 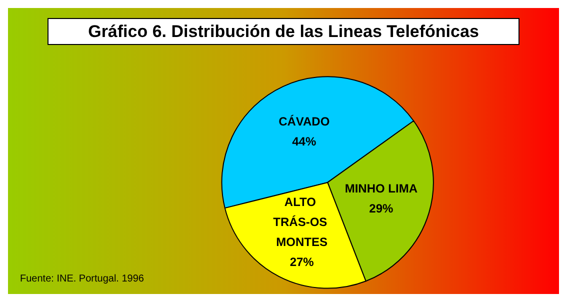 I want to click on data-label: 44%, so click(x=304, y=141).